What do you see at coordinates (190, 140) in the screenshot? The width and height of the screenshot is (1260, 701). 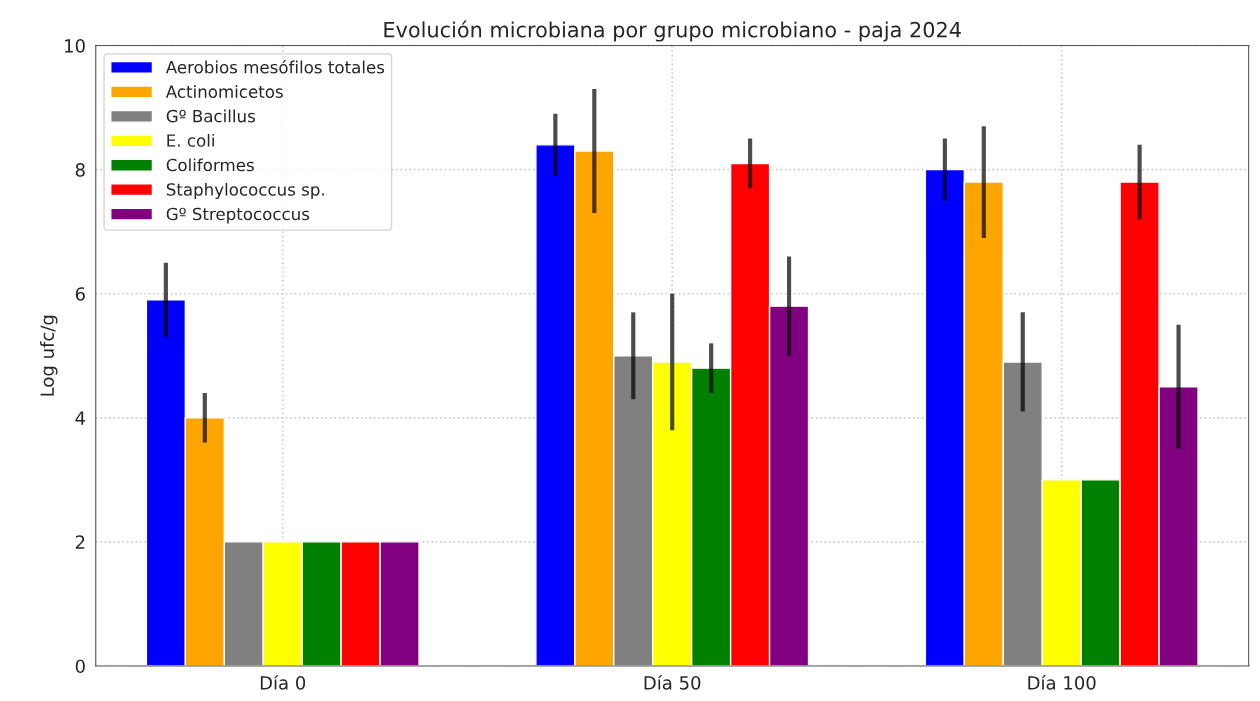 I see `legend-label: E. coli` at bounding box center [190, 140].